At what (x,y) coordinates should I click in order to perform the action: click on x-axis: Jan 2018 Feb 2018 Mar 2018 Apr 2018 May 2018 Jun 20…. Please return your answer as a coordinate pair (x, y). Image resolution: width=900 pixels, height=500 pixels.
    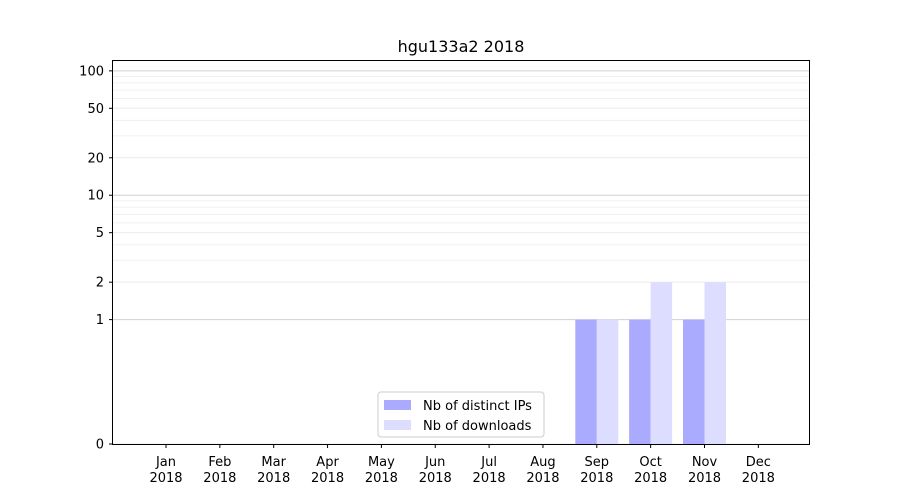
    Looking at the image, I should click on (462, 465).